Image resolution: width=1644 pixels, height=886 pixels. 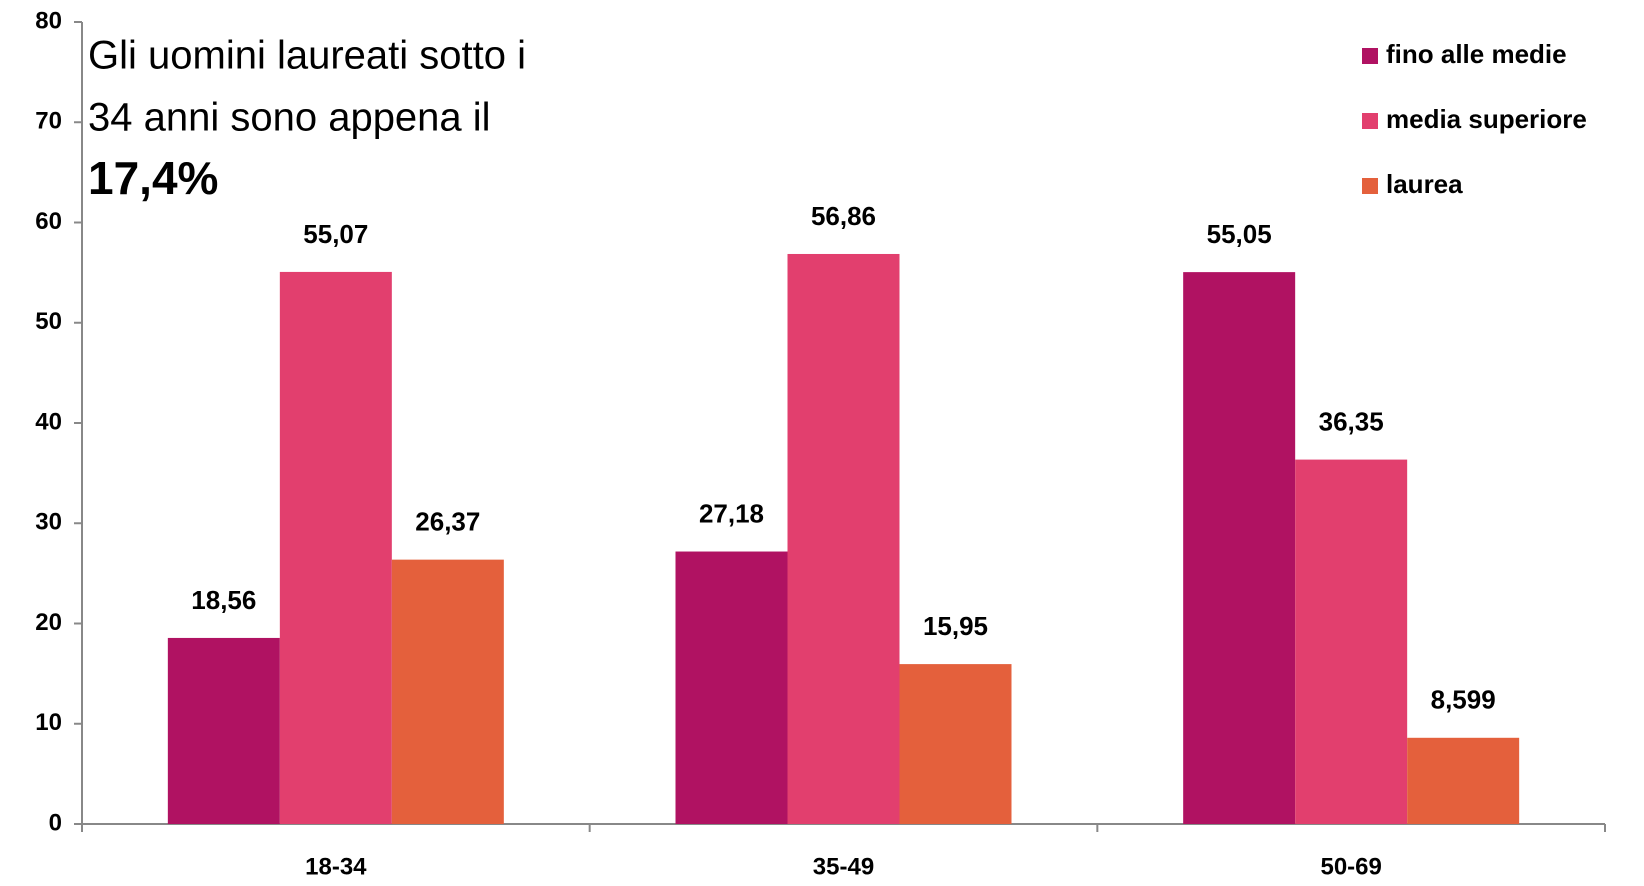 What do you see at coordinates (48, 20) in the screenshot?
I see `y-tick-label: 80` at bounding box center [48, 20].